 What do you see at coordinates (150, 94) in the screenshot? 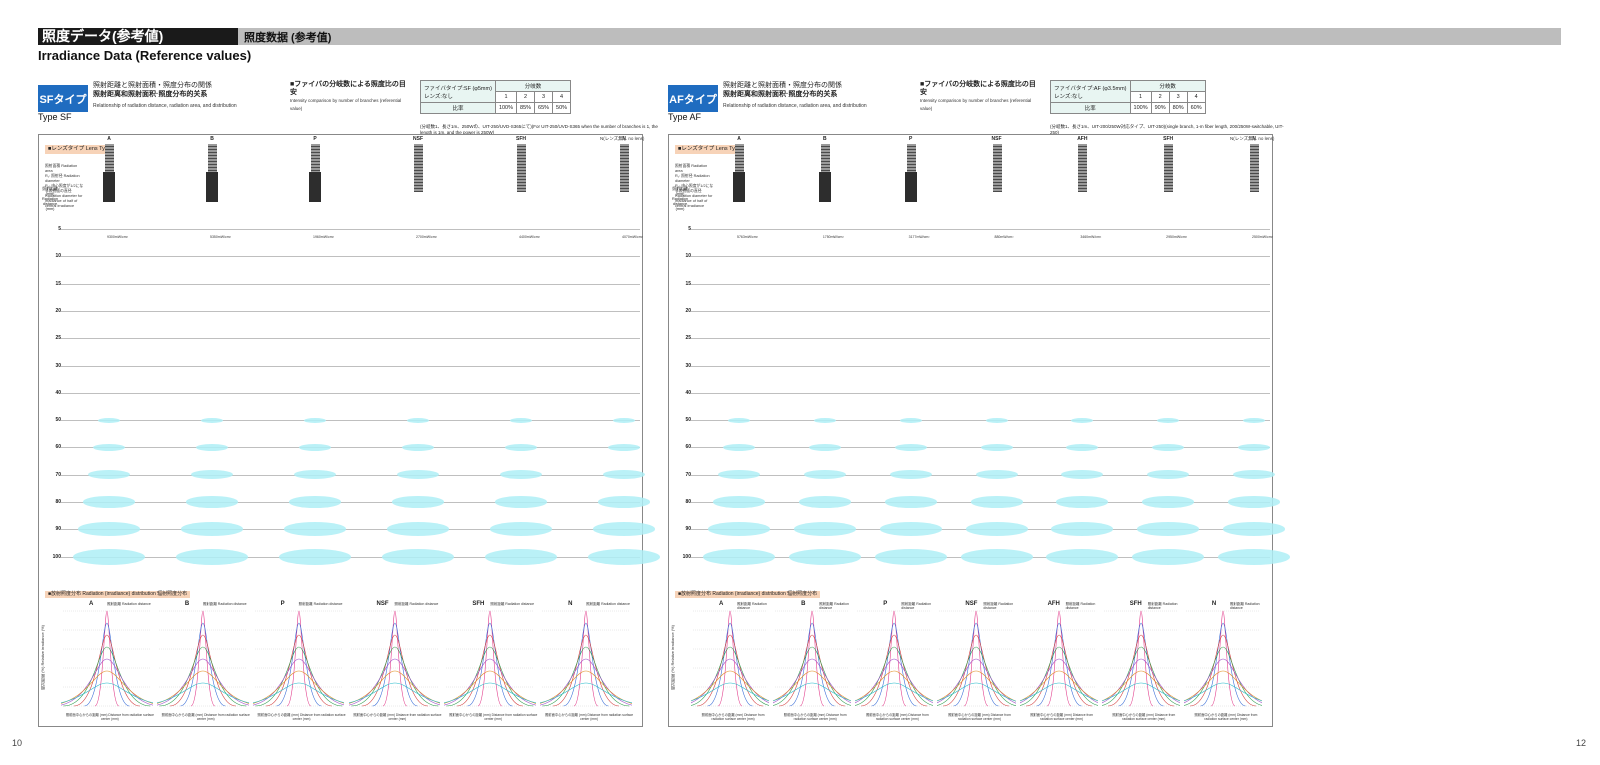
I see `relationship-cn: 照射距离和照射面积·照度分布的关系` at bounding box center [150, 94].